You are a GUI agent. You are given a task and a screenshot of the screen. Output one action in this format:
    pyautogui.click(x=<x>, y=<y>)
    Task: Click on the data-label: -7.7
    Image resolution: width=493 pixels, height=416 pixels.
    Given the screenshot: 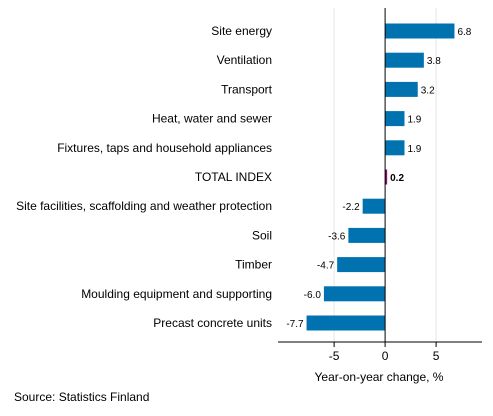 What is the action you would take?
    pyautogui.click(x=295, y=324)
    